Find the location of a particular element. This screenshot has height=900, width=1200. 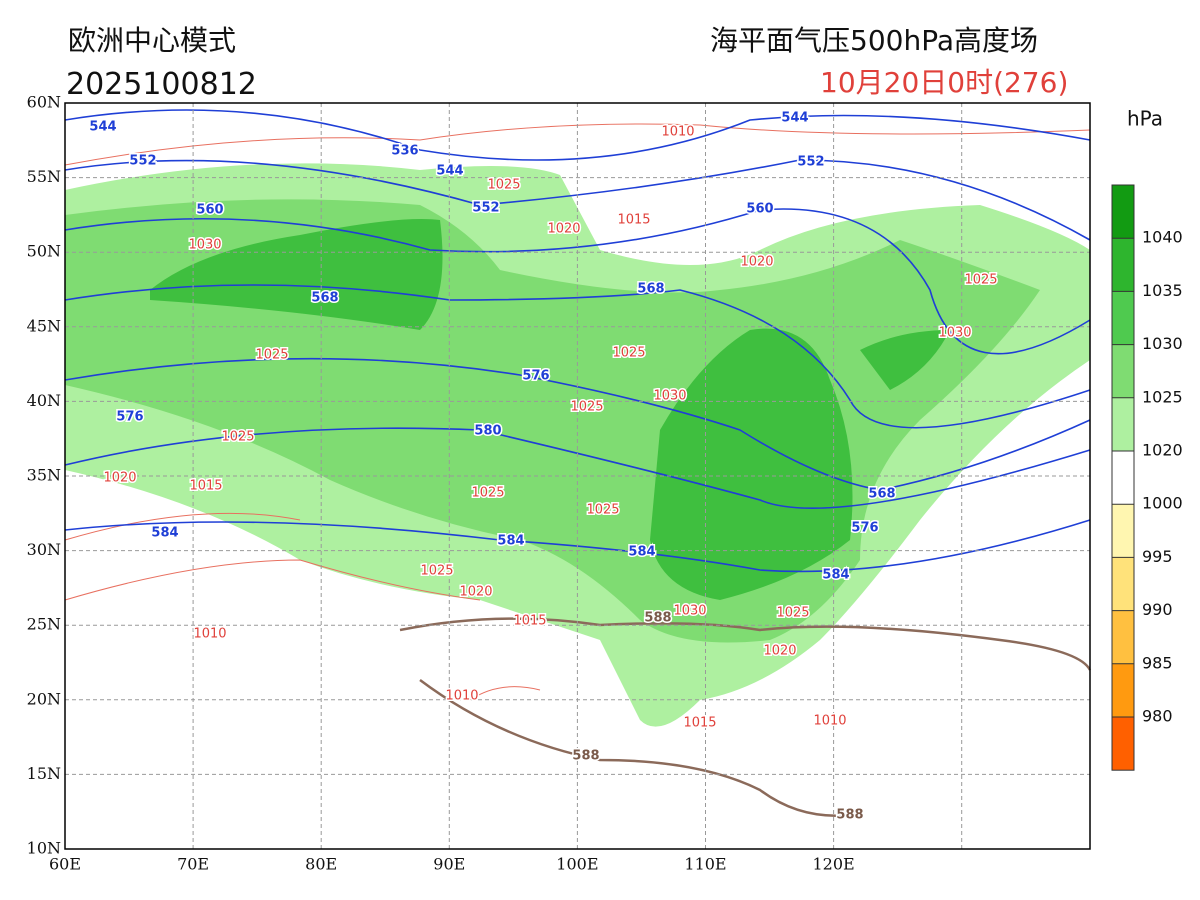

lon-tick-label: 120E is located at coordinates (833, 864).